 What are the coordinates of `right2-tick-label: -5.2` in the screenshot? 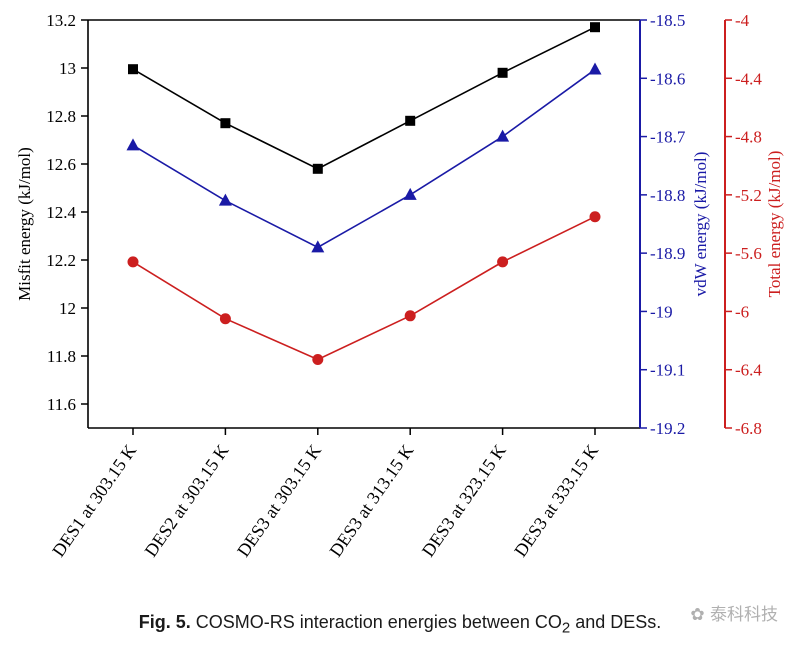 It's located at (748, 195).